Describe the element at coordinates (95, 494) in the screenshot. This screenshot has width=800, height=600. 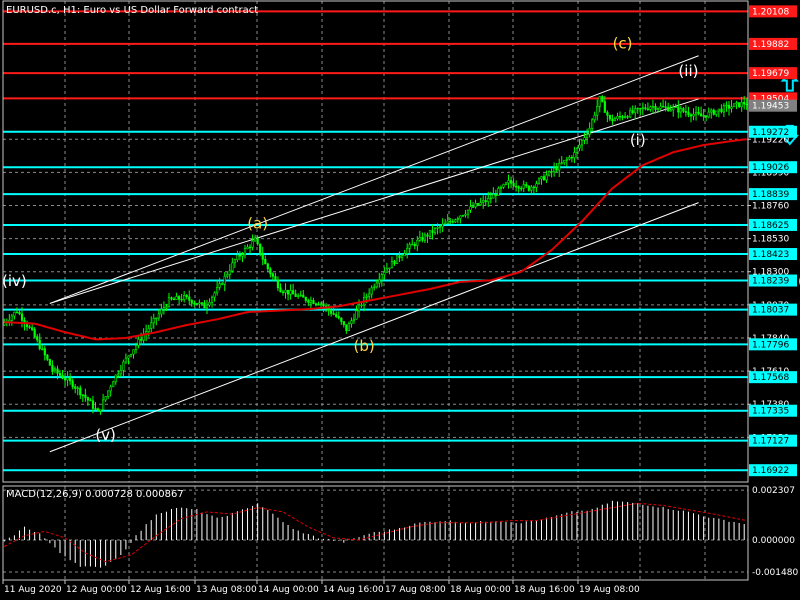
I see `macd-title: MACD(12,26,9) 0.000728 0.000867` at that location.